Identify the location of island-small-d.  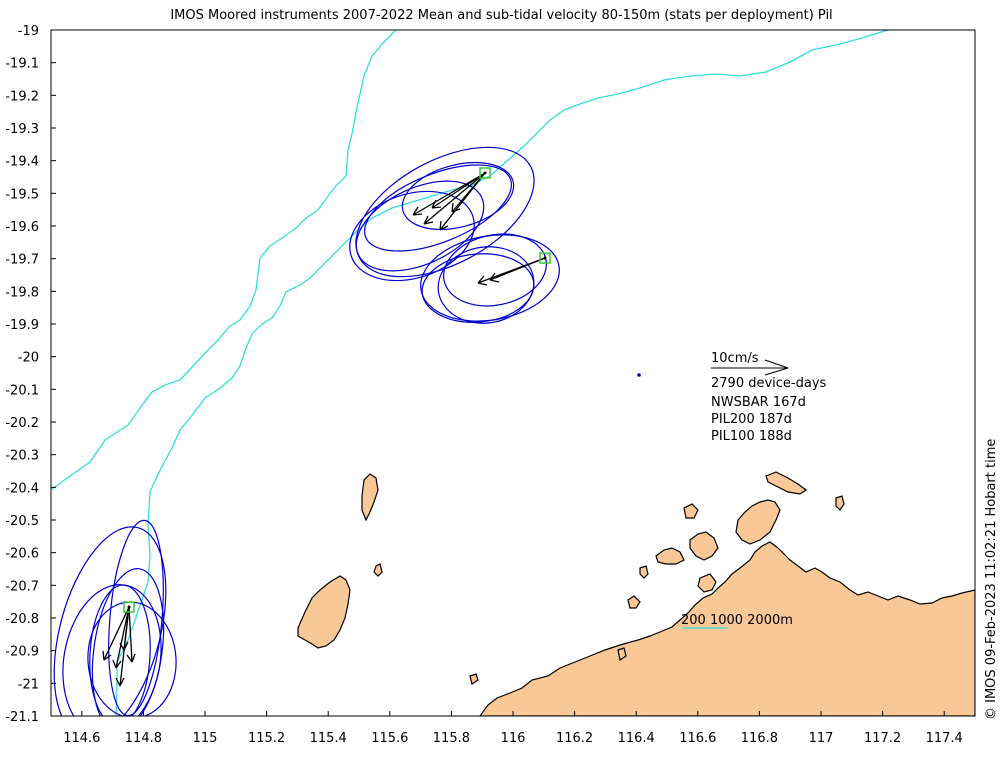
(707, 583).